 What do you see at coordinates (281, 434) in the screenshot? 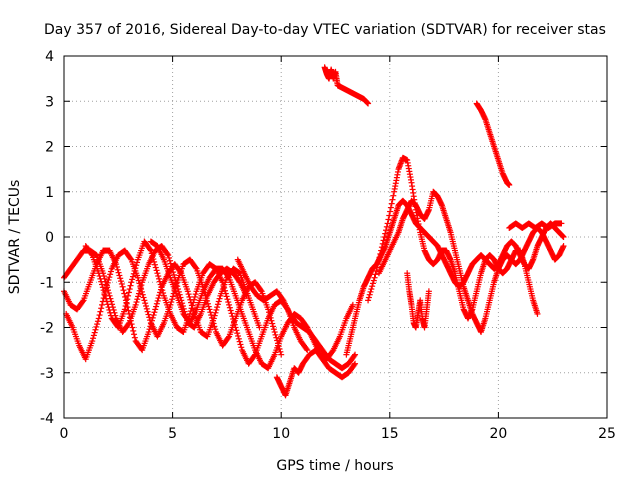
I see `x-tick-label: 10` at bounding box center [281, 434].